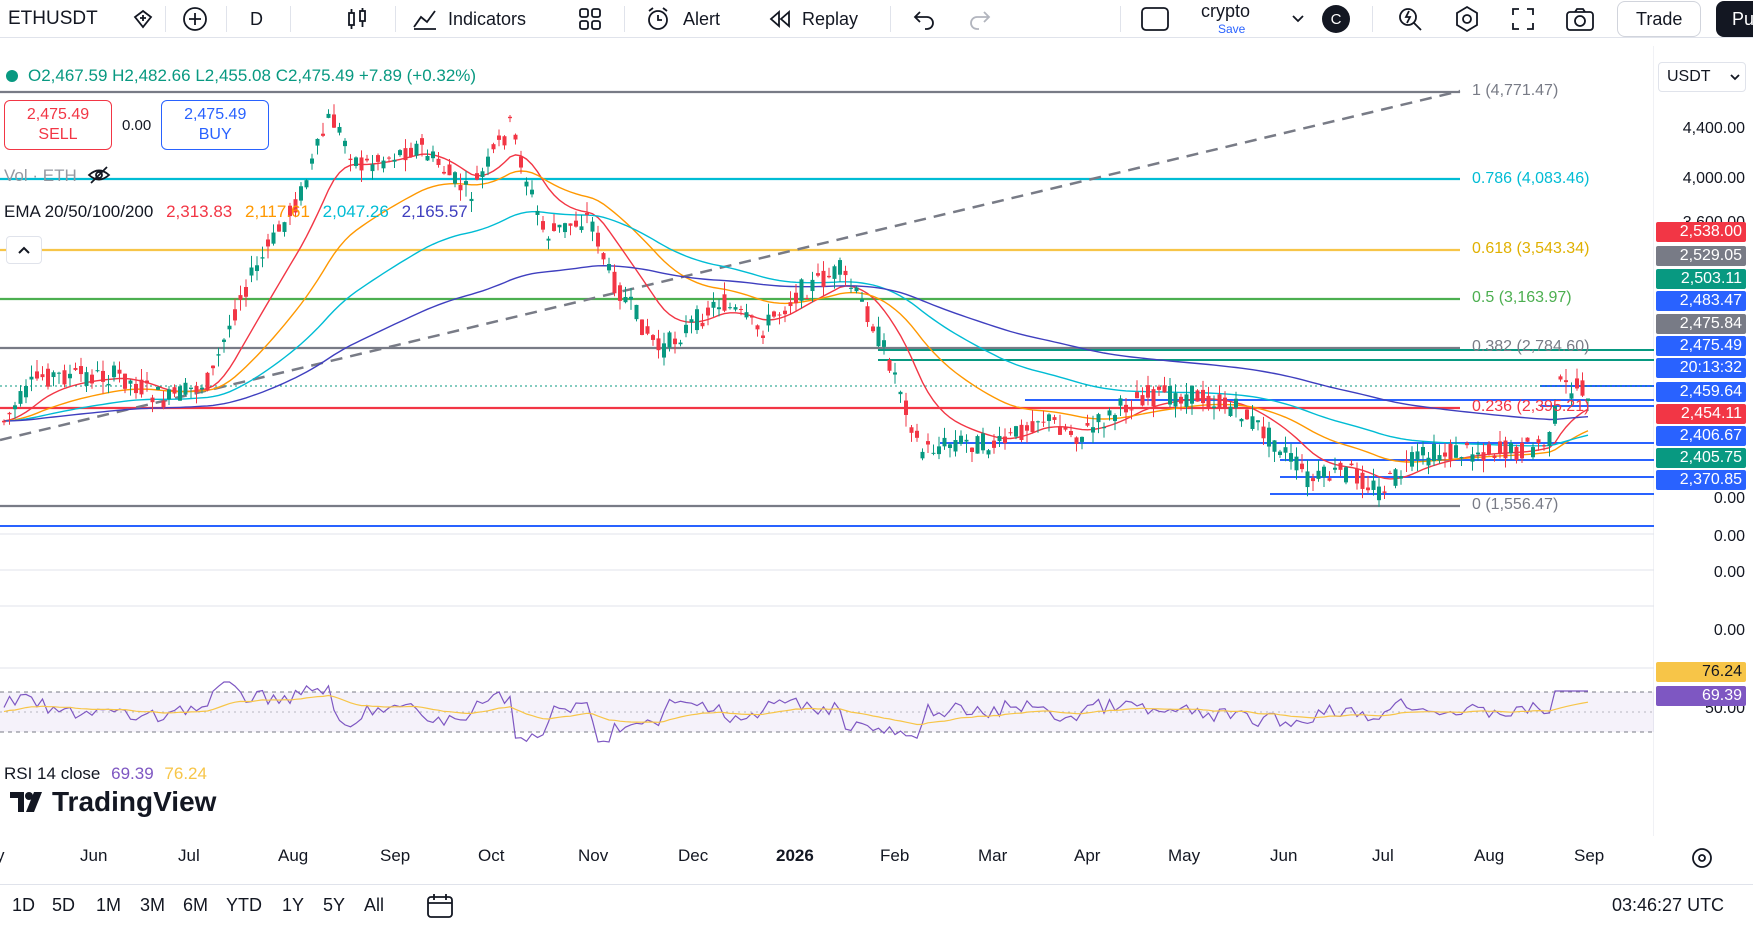 Image resolution: width=1753 pixels, height=928 pixels. What do you see at coordinates (196, 905) in the screenshot?
I see `range-button-6m: 6M` at bounding box center [196, 905].